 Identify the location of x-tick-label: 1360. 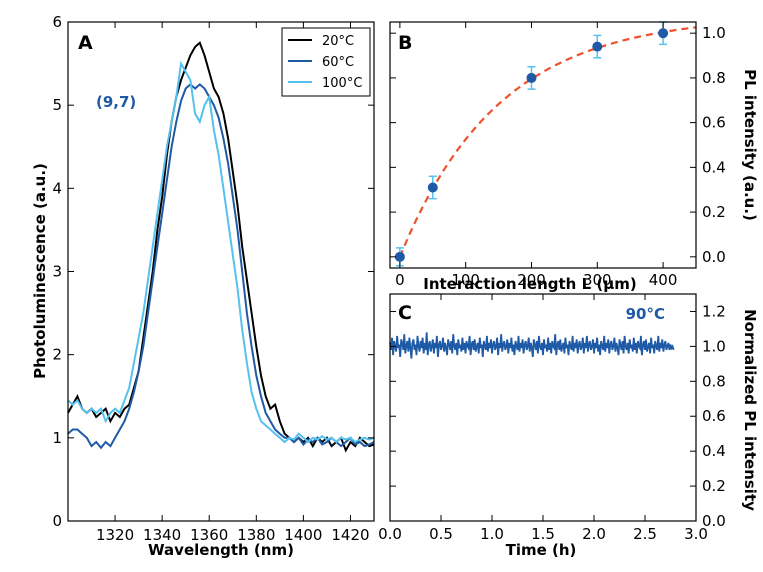
(209, 535).